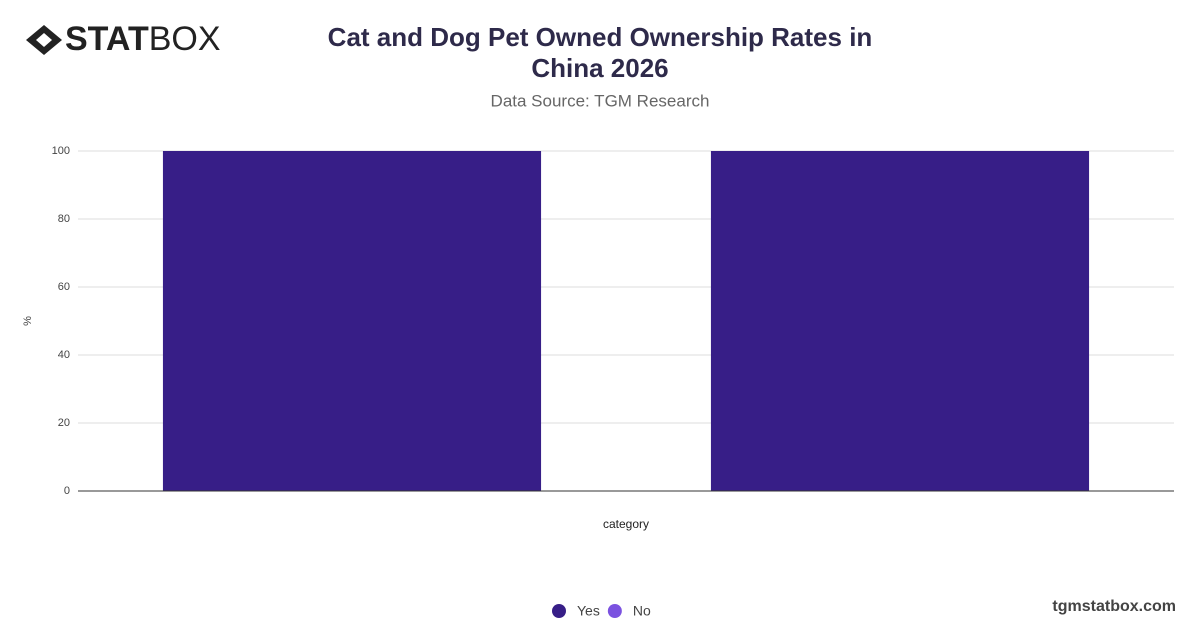 The height and width of the screenshot is (628, 1200). I want to click on x-axis-label: category, so click(626, 524).